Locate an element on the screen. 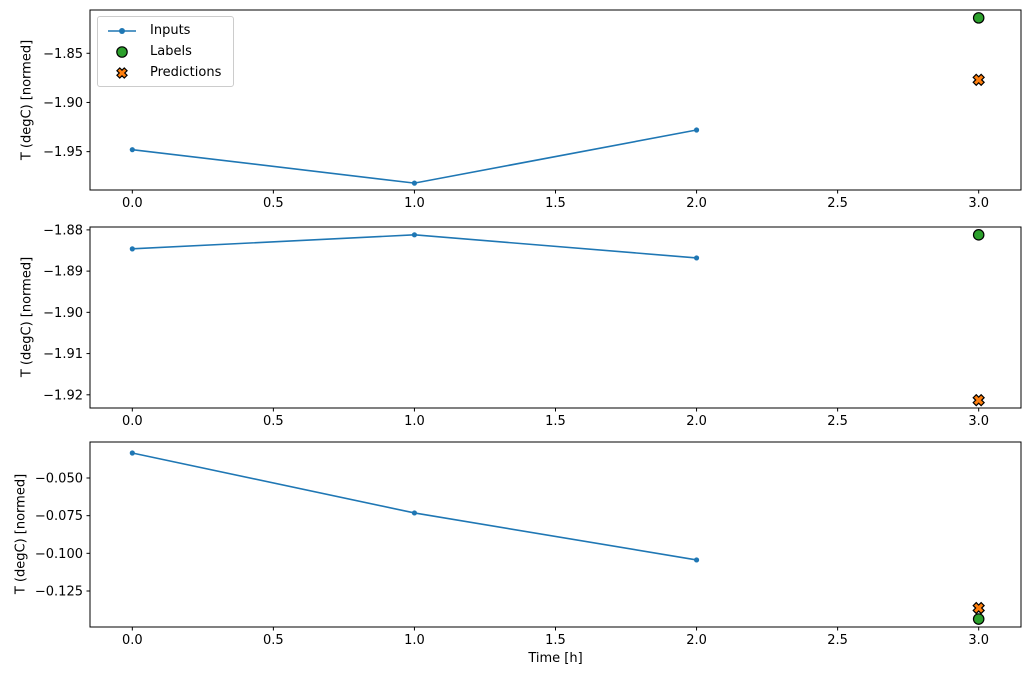 The width and height of the screenshot is (1030, 679). legend-label-inputs: Inputs is located at coordinates (170, 30).